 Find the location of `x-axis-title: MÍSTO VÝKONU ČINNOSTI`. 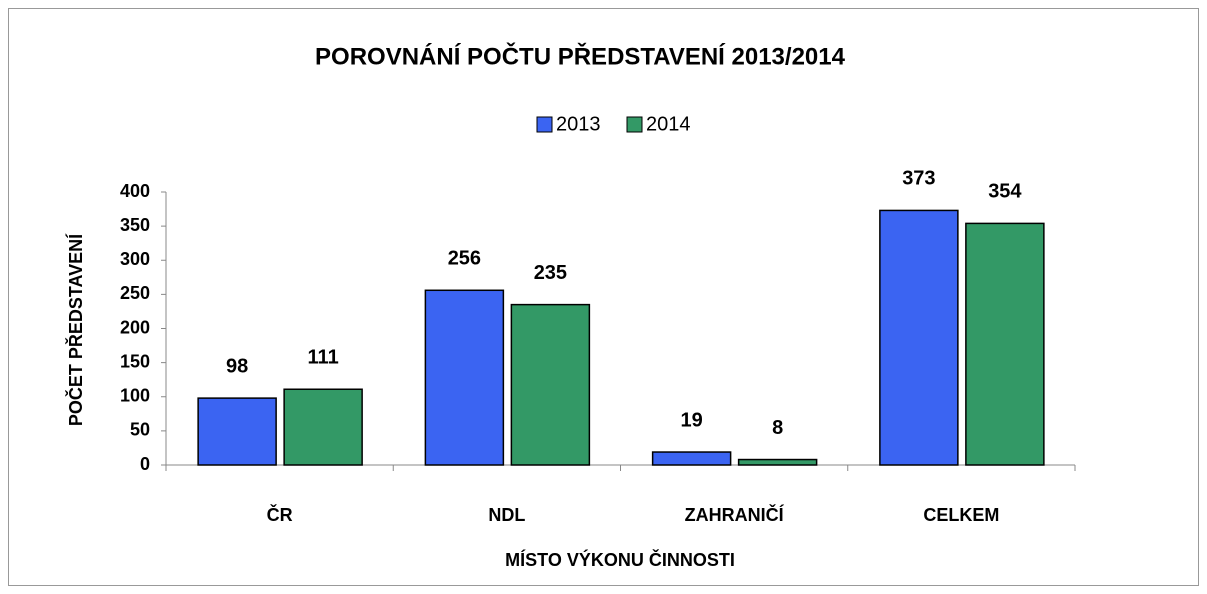

x-axis-title: MÍSTO VÝKONU ČINNOSTI is located at coordinates (620, 559).